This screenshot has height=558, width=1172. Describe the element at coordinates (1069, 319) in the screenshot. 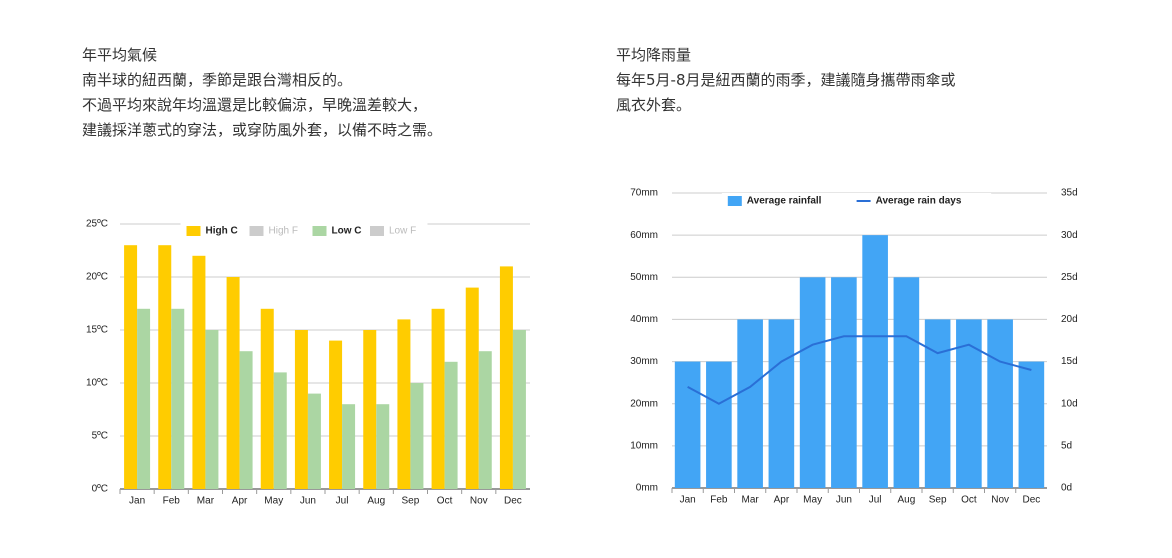

I see `y2-tick-label: 20d` at that location.